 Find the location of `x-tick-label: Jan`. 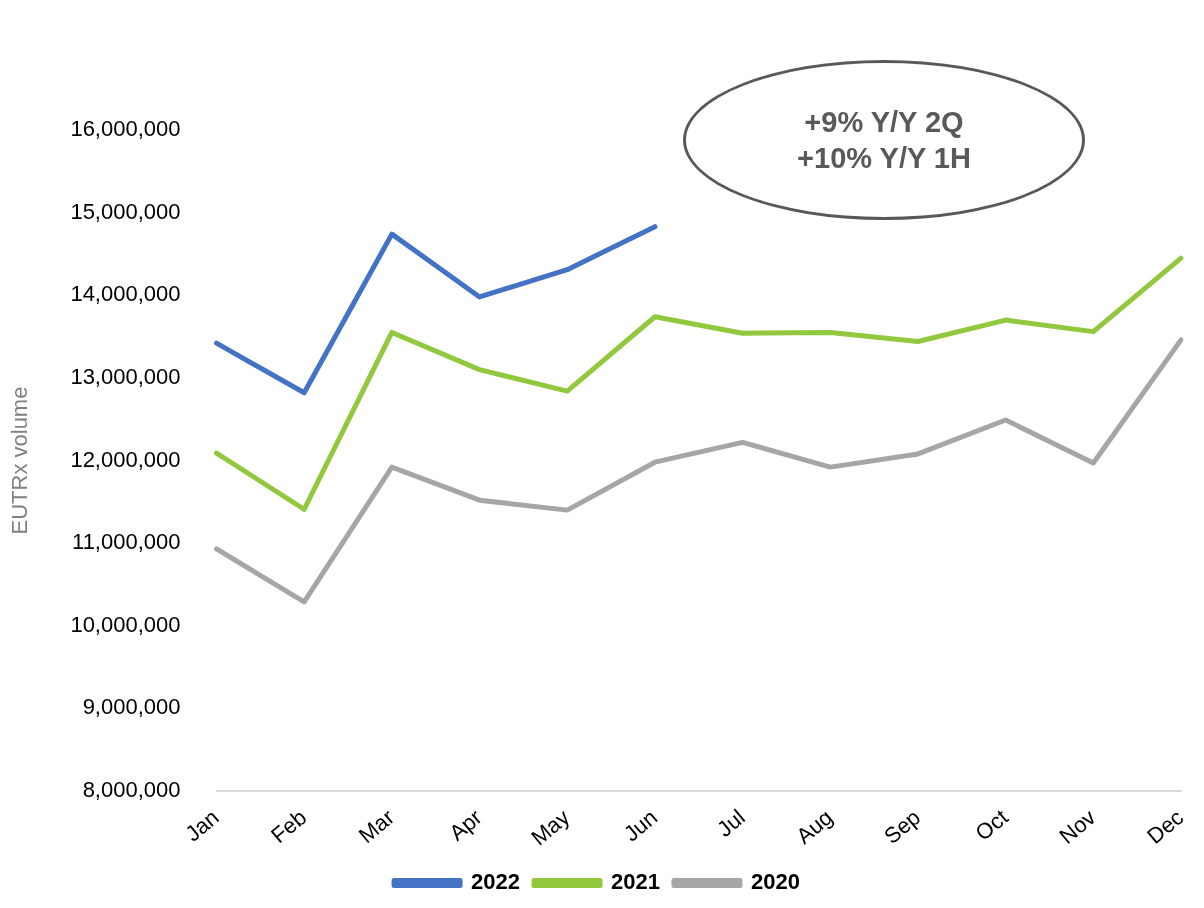

x-tick-label: Jan is located at coordinates (202, 825).